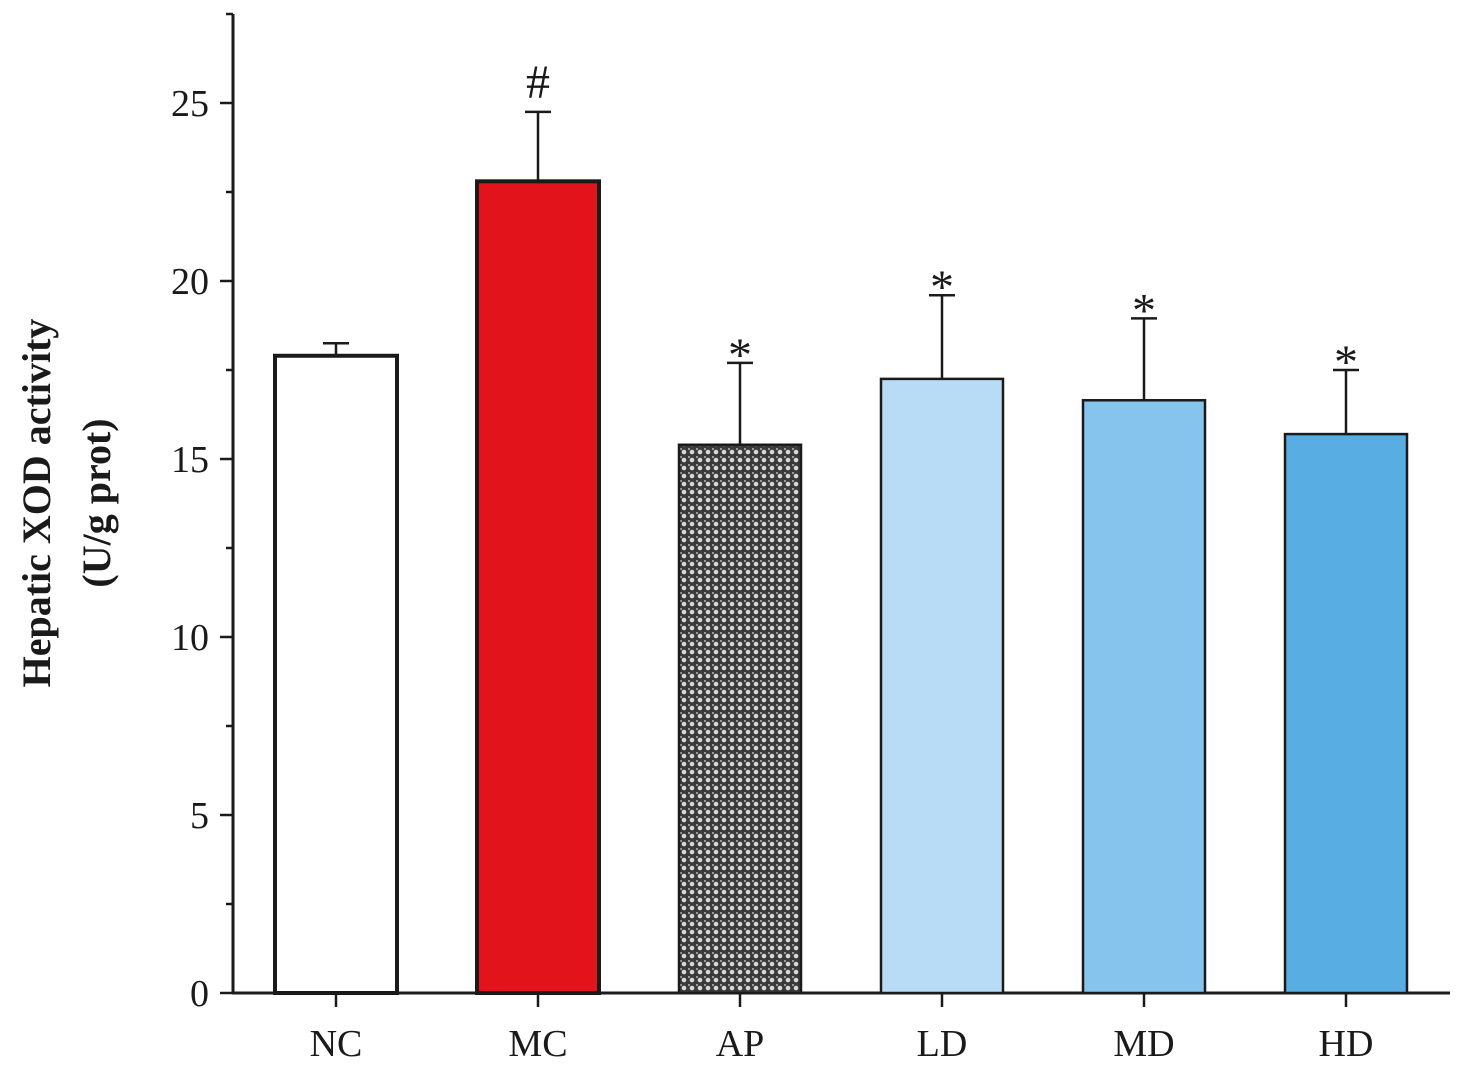 This screenshot has height=1073, width=1461. What do you see at coordinates (1346, 713) in the screenshot?
I see `bar-hd` at bounding box center [1346, 713].